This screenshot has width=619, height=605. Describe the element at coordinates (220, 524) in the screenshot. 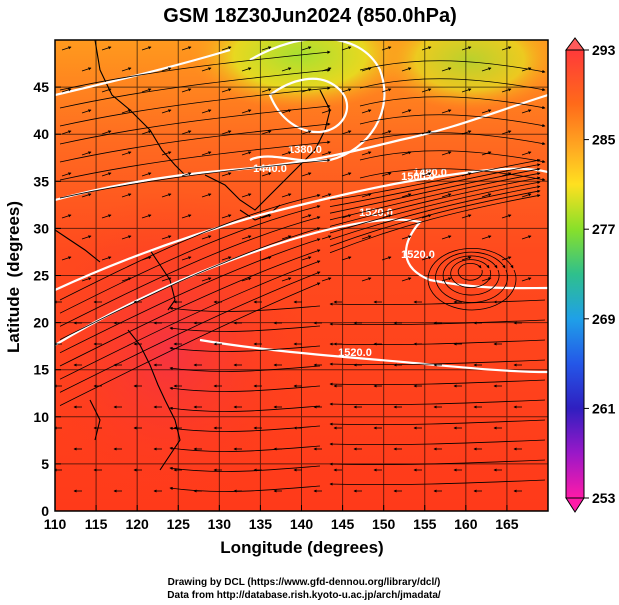

I see `x-tick-label: 130` at that location.